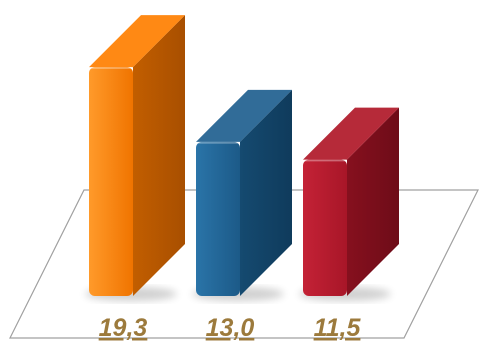  I want to click on bar-data-label: 19,3, so click(123, 328).